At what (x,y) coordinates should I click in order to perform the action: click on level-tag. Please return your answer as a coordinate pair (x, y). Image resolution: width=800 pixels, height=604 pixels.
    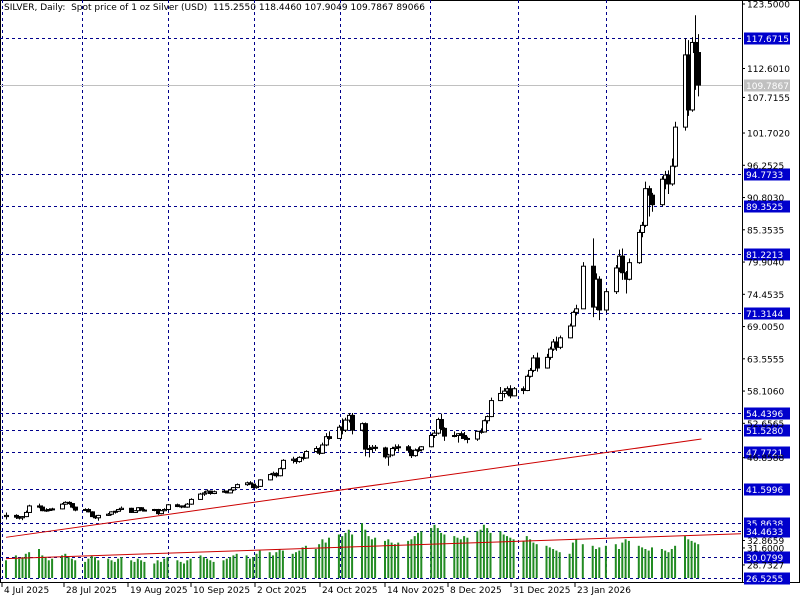
    Looking at the image, I should click on (767, 430).